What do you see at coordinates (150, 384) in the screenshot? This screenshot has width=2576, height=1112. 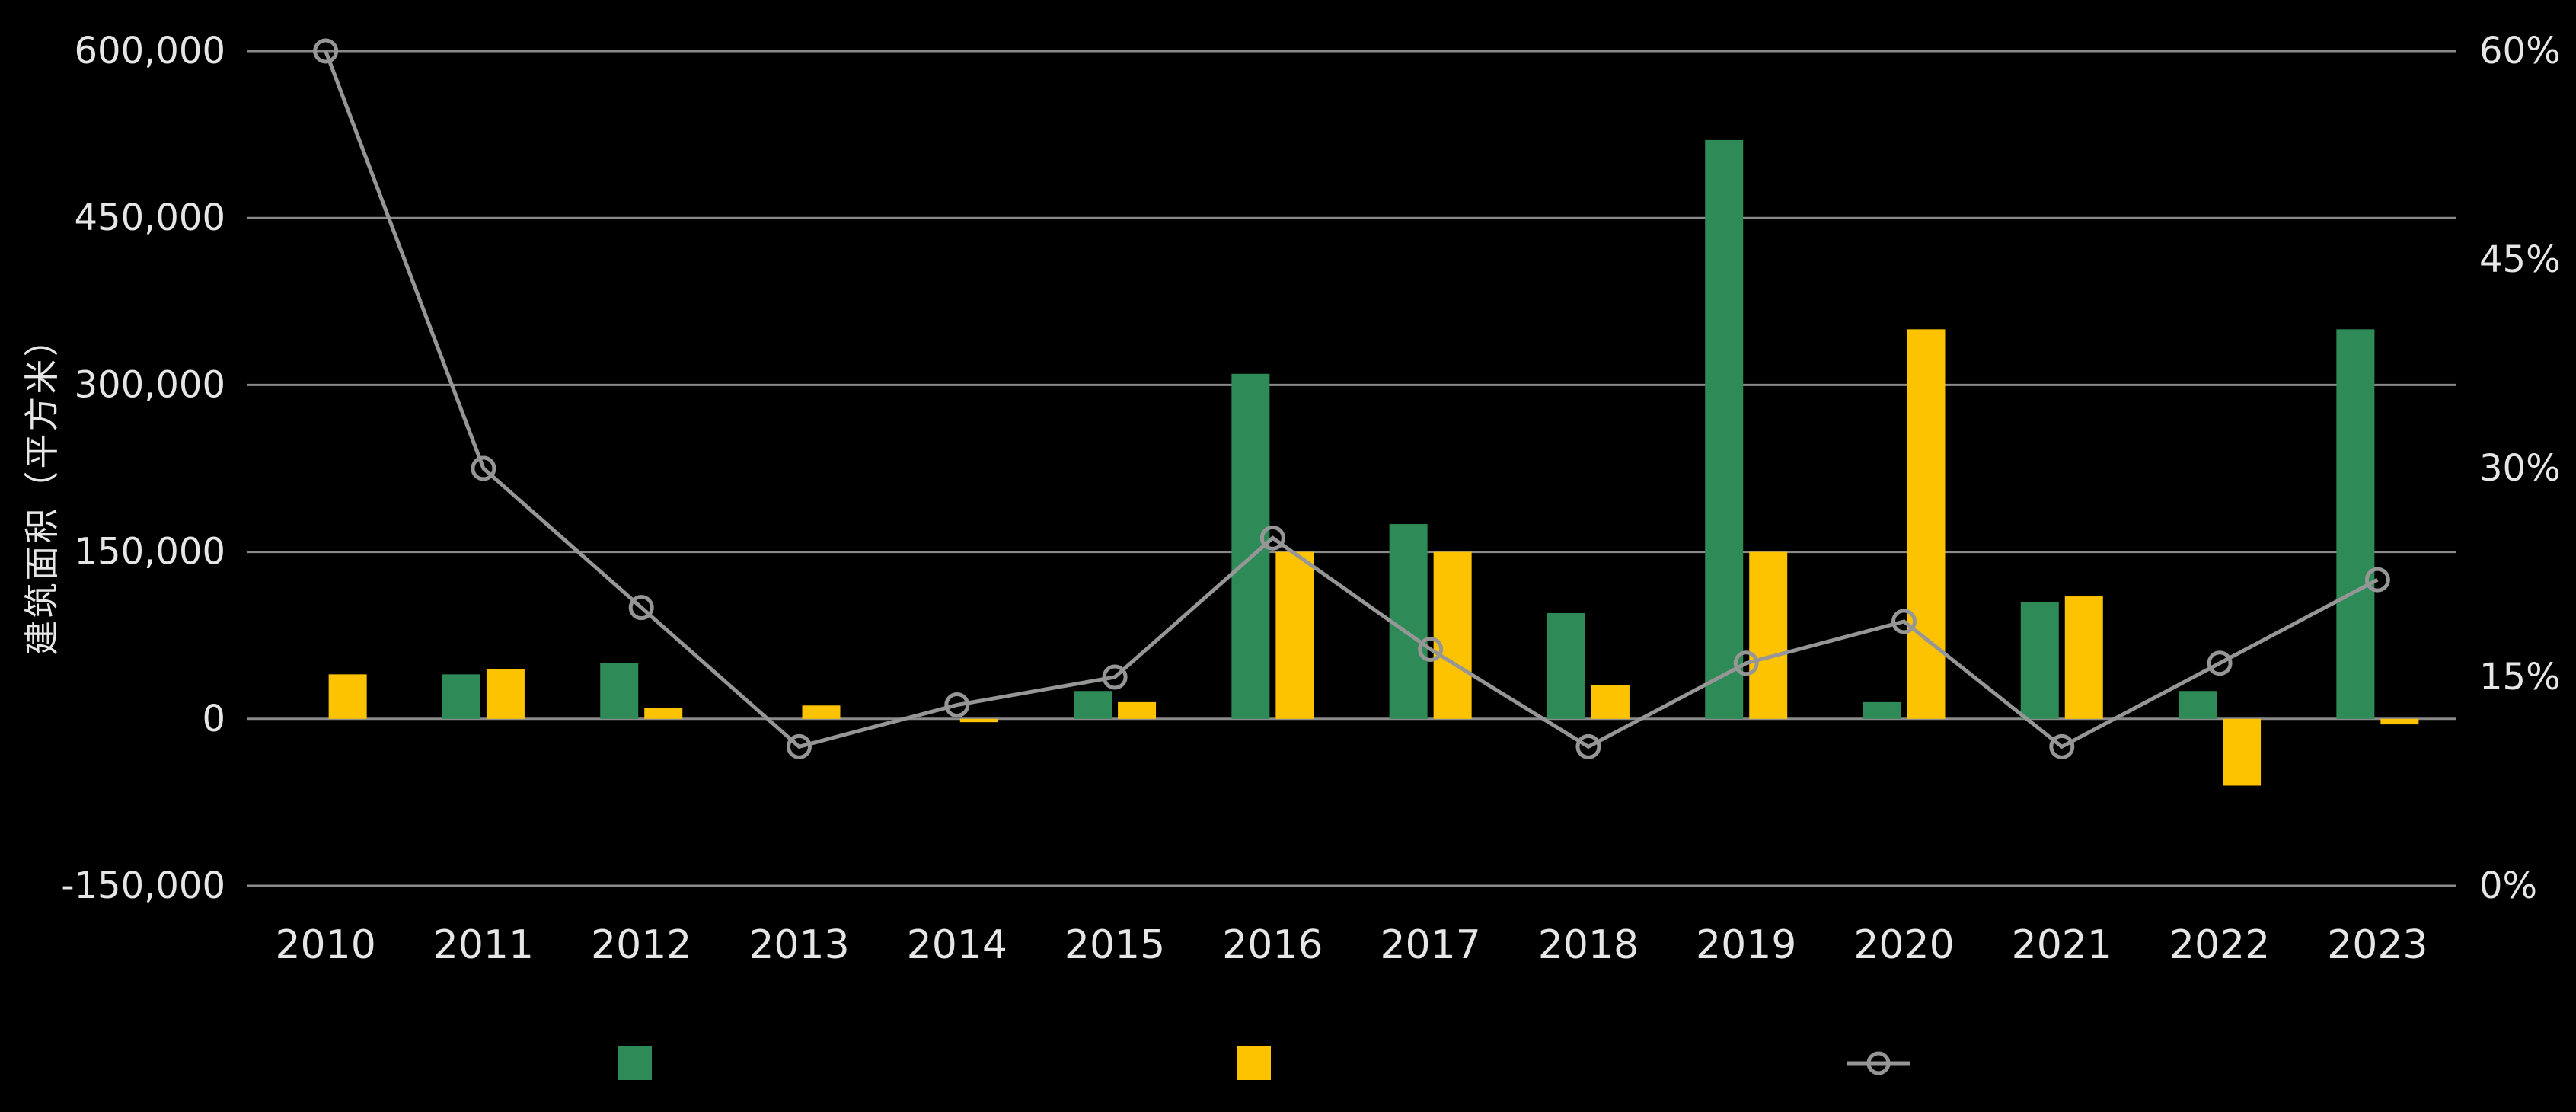 I see `left-axis-tick-label: 300,000` at bounding box center [150, 384].